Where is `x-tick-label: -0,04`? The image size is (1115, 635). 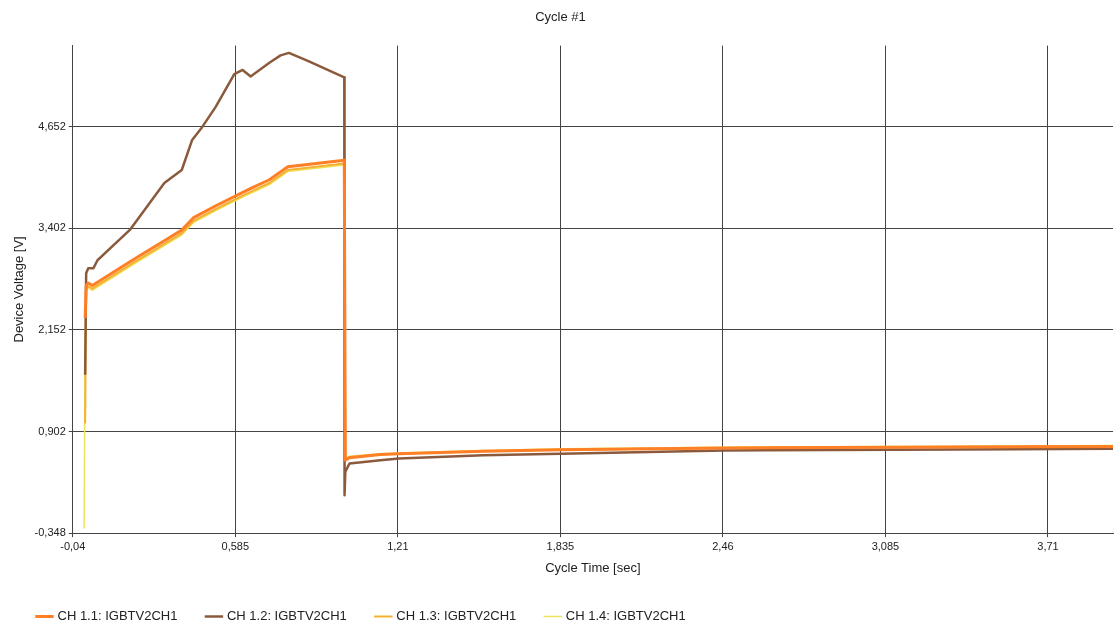 x-tick-label: -0,04 is located at coordinates (73, 545).